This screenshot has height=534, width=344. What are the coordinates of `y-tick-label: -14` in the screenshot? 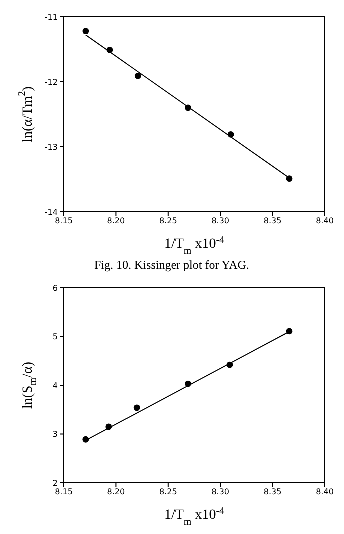 It's located at (51, 212).